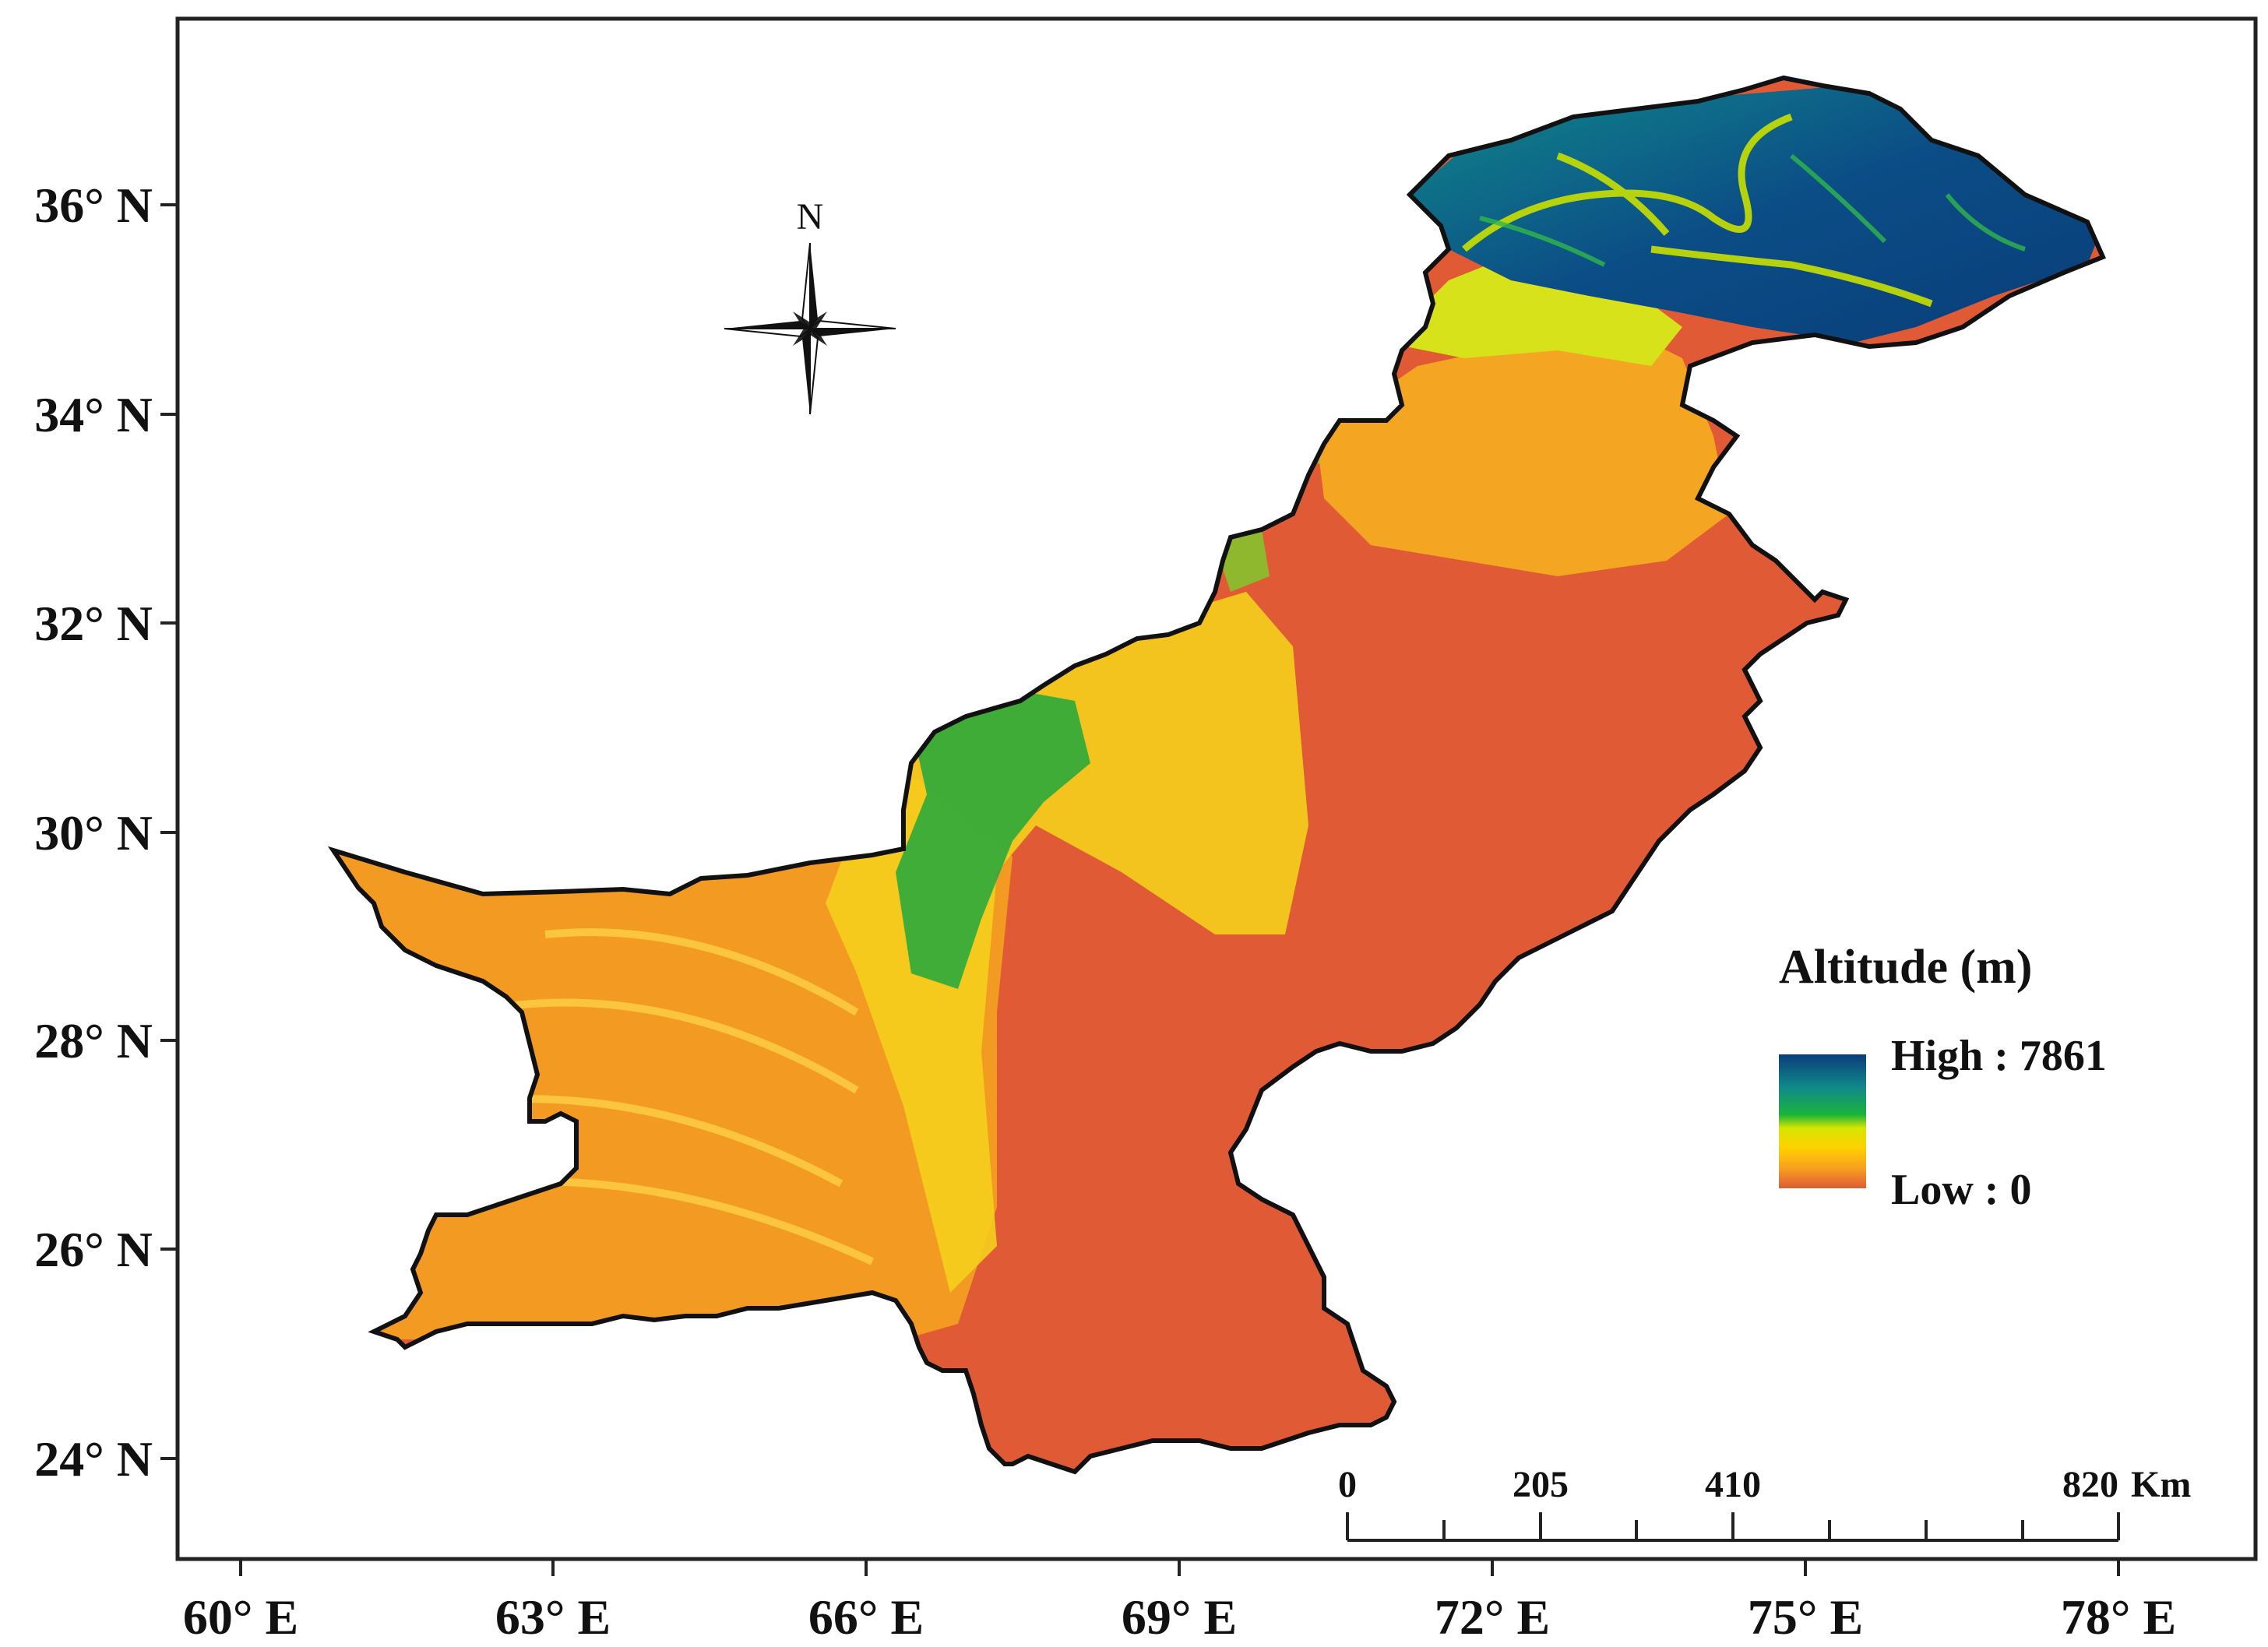 Image resolution: width=2268 pixels, height=1647 pixels. I want to click on lon-label: 78° E, so click(2118, 1617).